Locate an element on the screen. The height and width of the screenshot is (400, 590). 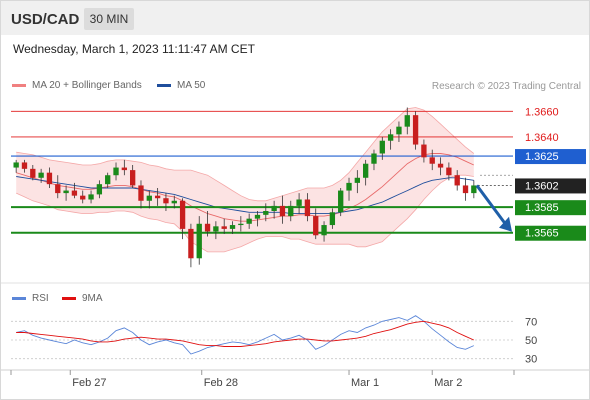
legend-rsi-ma: 9MA is located at coordinates (82, 298).